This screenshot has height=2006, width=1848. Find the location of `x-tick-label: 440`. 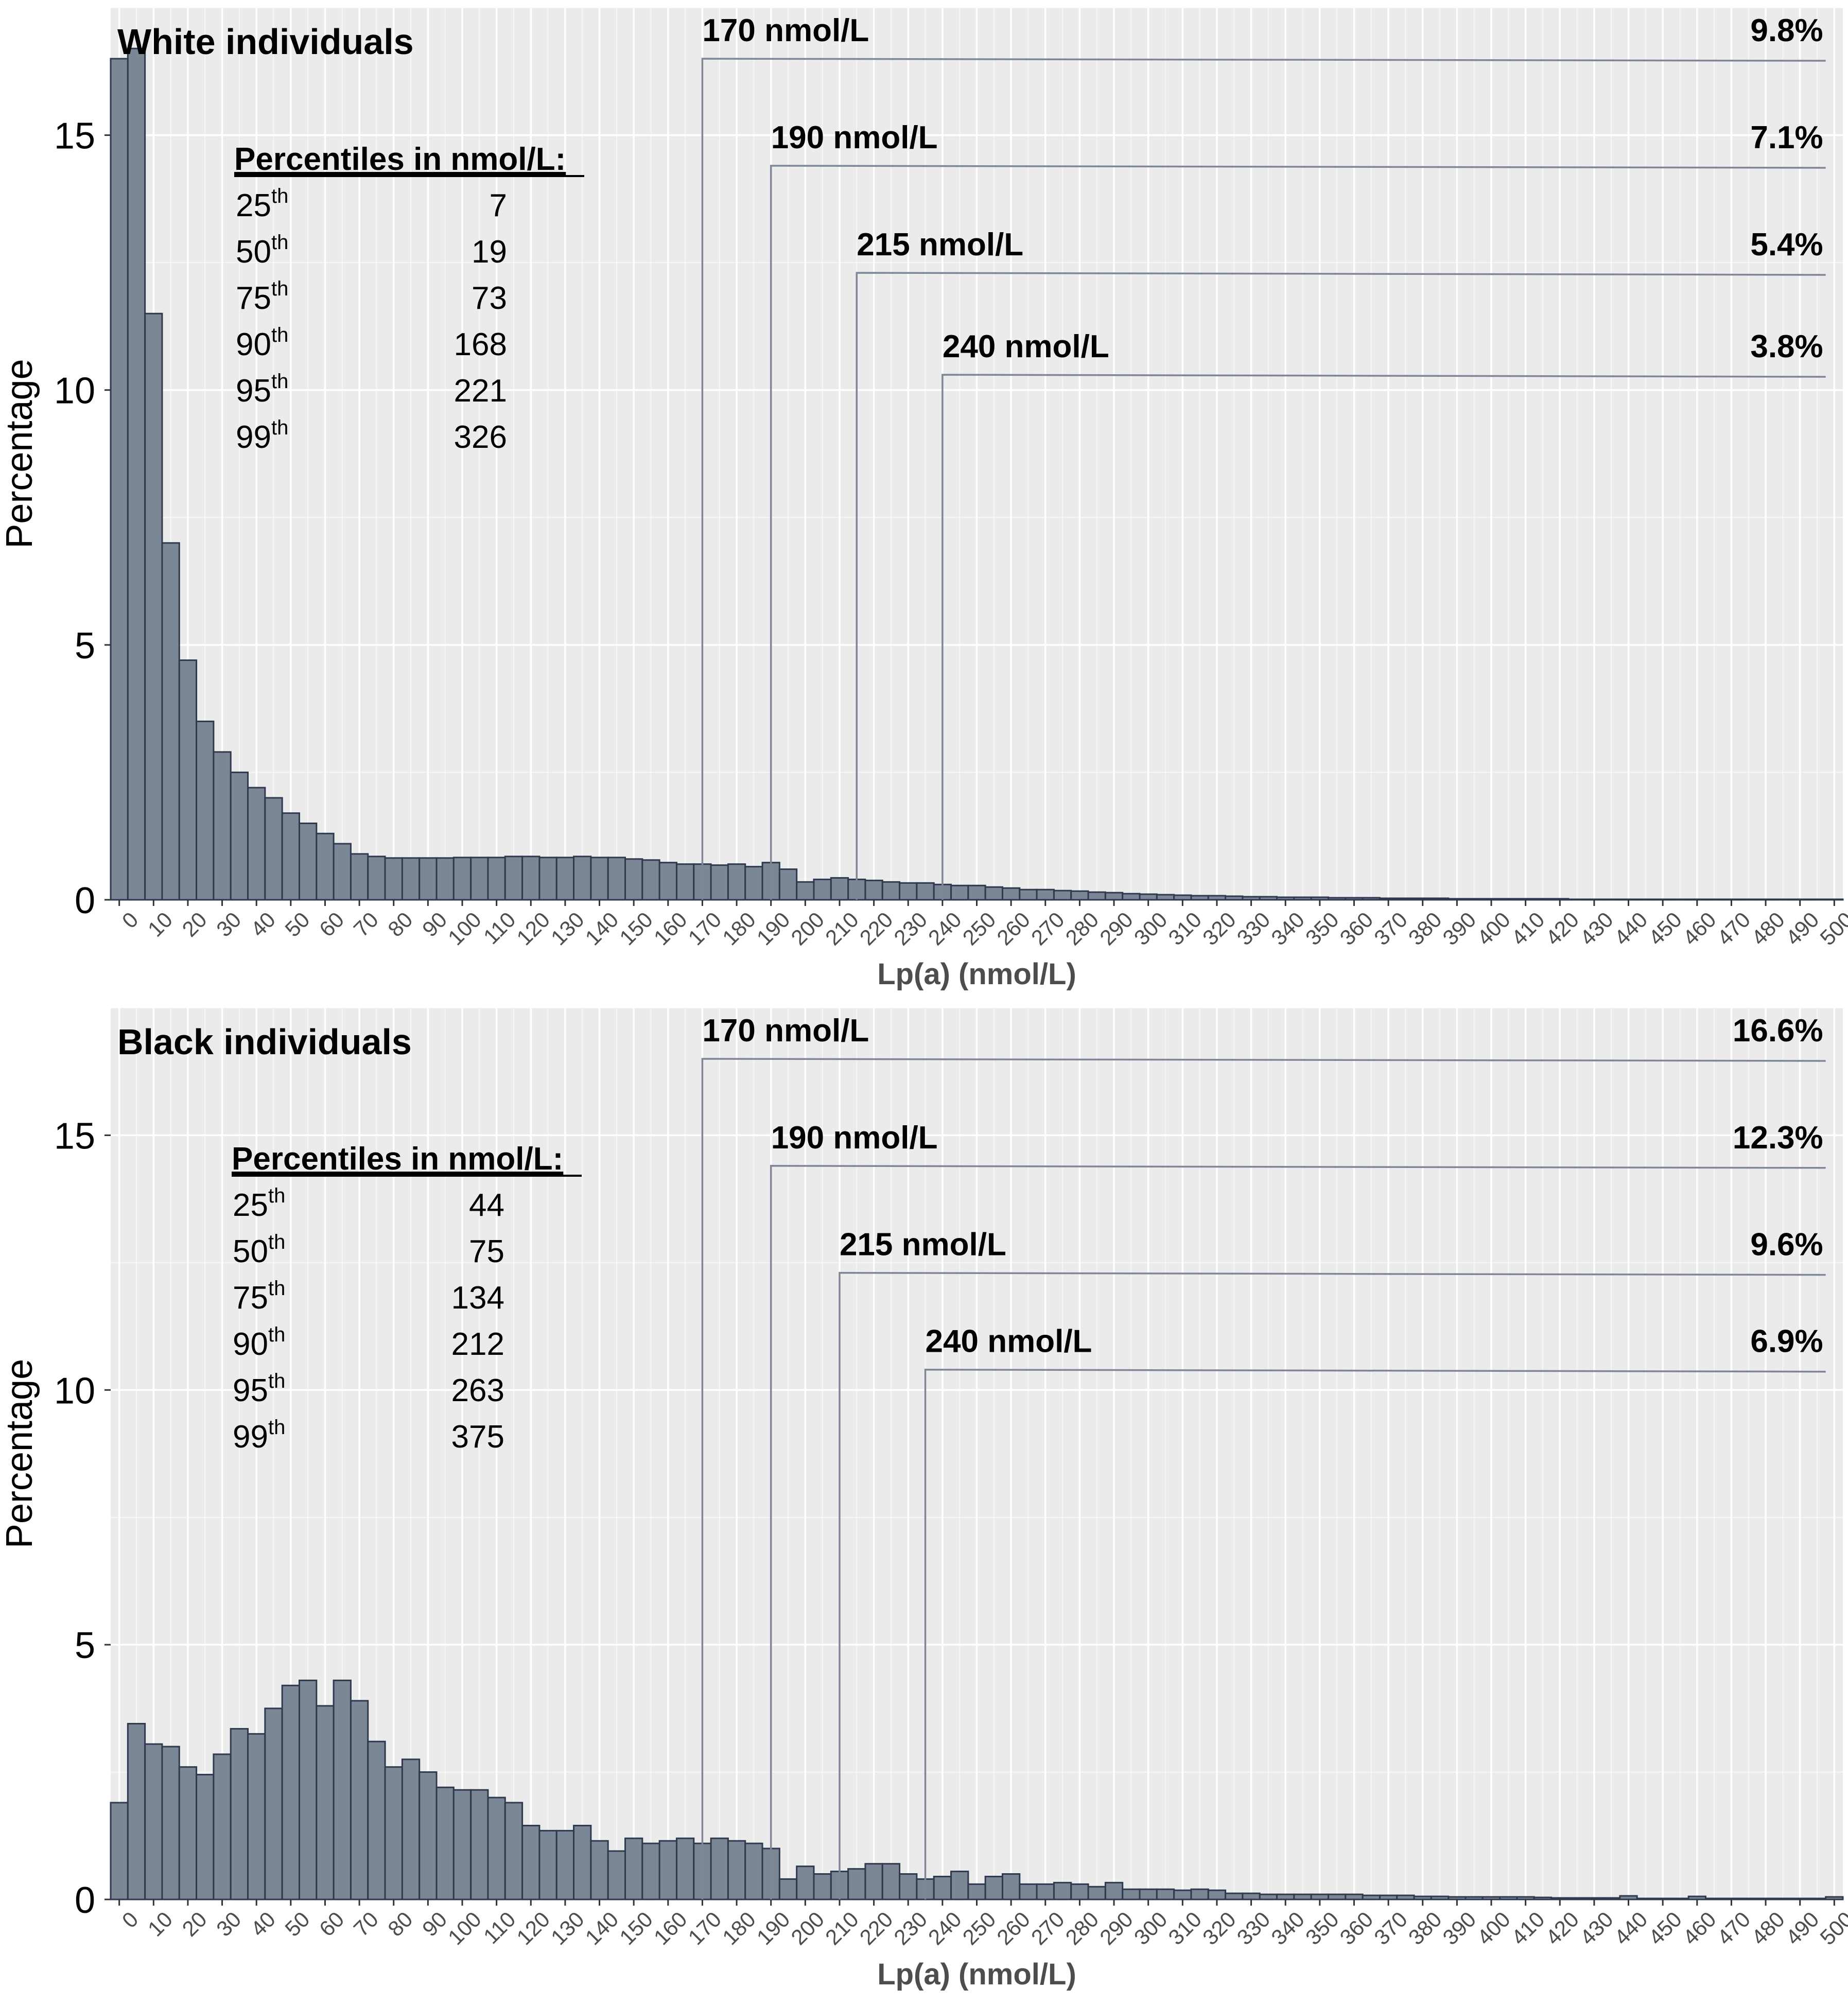

x-tick-label: 440 is located at coordinates (1631, 929).